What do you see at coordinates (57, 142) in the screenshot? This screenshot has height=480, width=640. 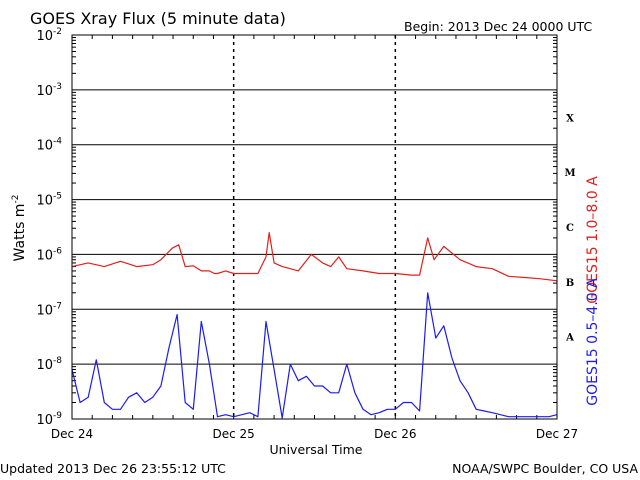 I see `y-tick-exponent: -4` at bounding box center [57, 142].